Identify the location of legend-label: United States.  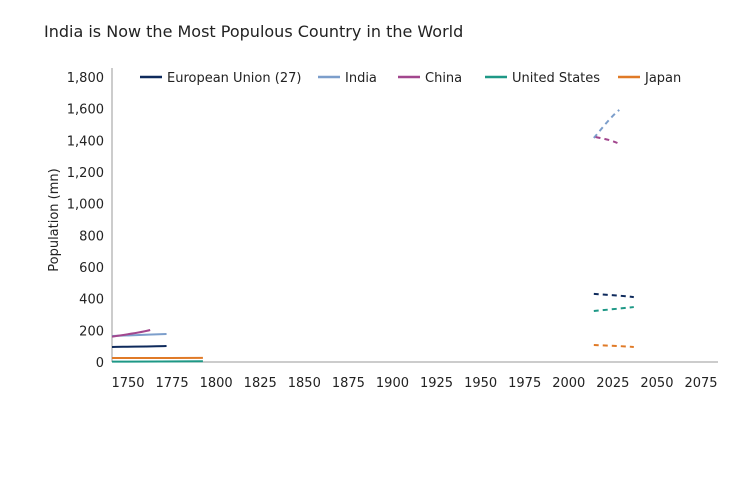
(556, 78).